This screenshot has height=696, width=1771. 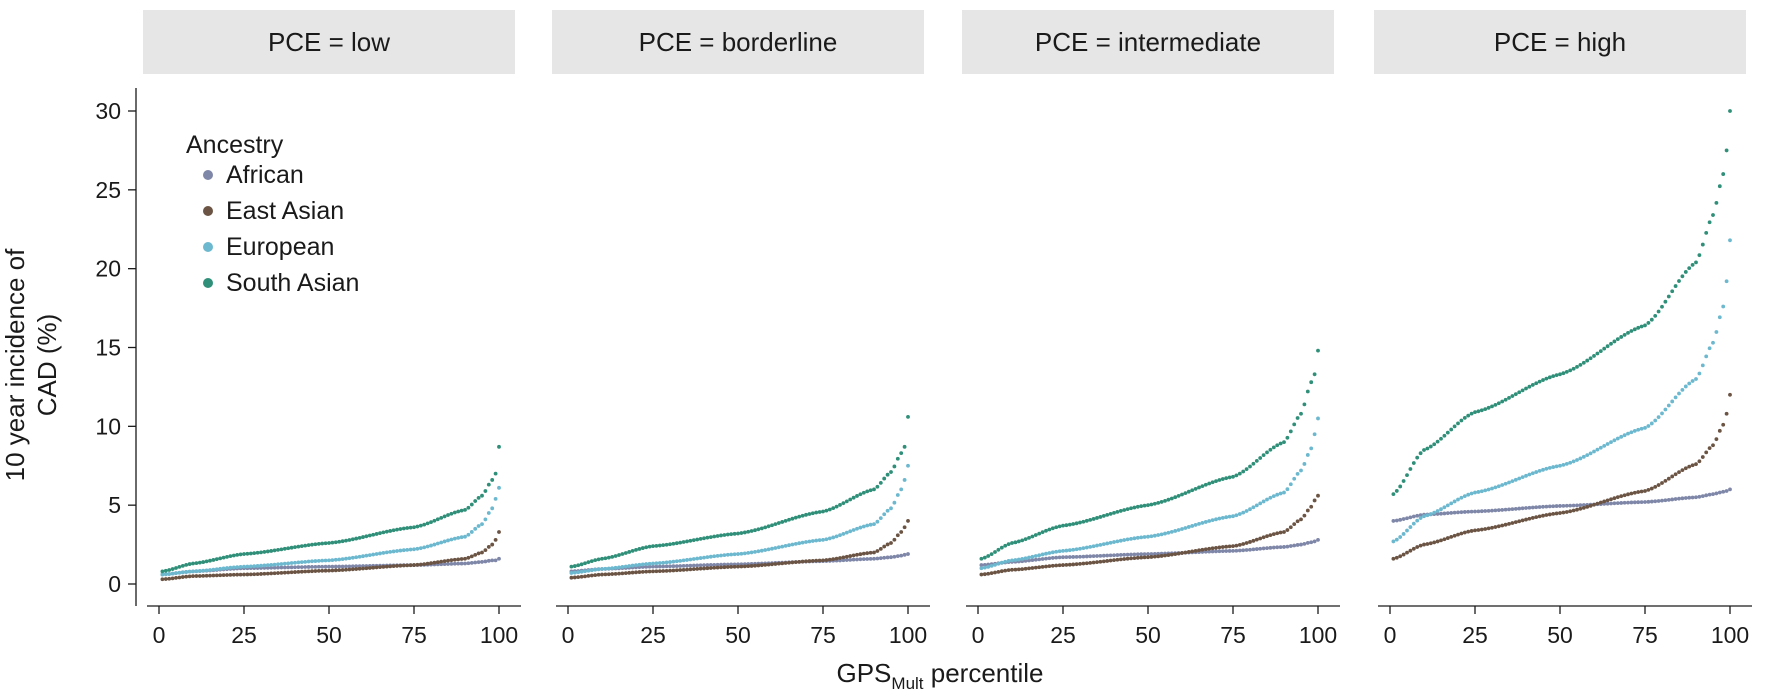 What do you see at coordinates (330, 531) in the screenshot?
I see `series-european` at bounding box center [330, 531].